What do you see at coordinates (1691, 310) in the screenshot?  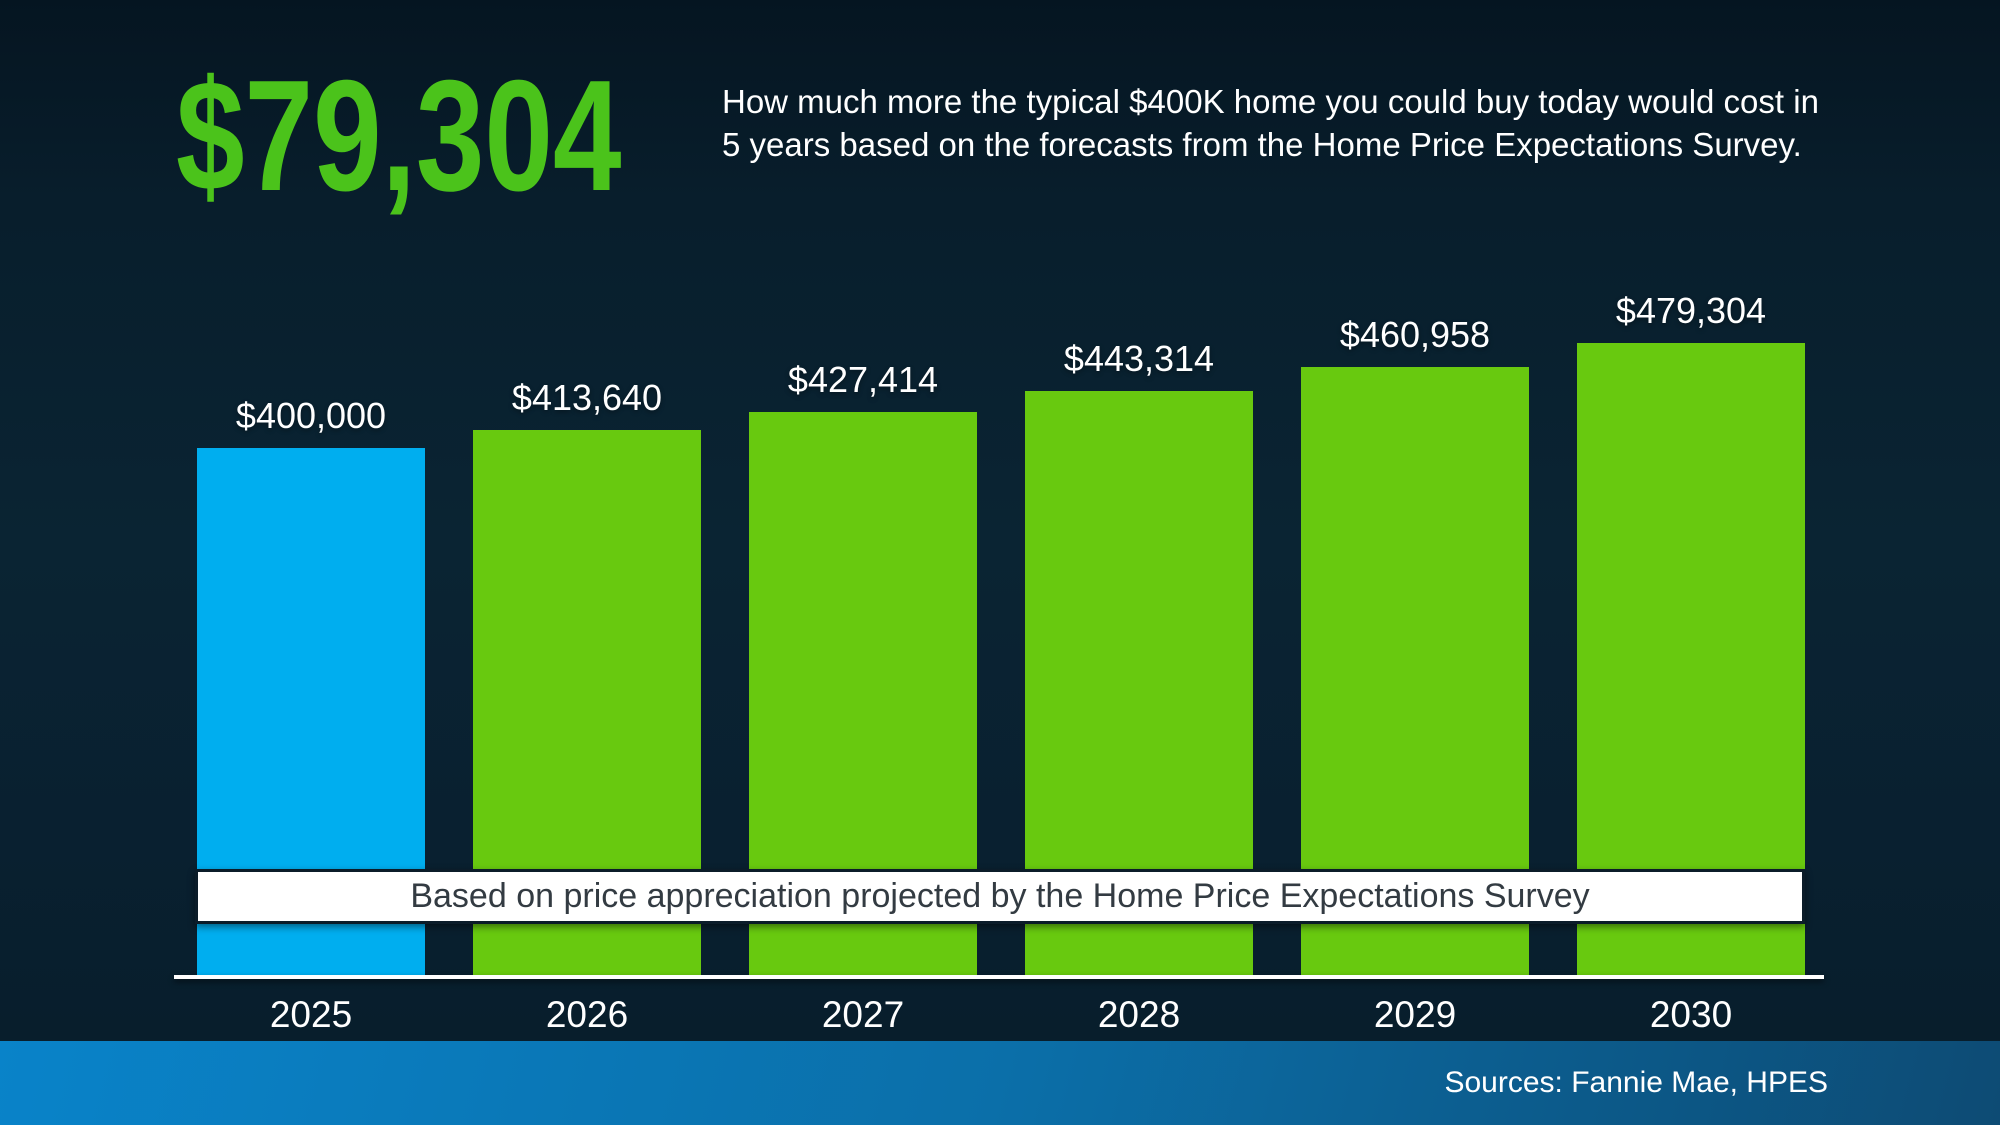 I see `bar-value-label: $479,304` at bounding box center [1691, 310].